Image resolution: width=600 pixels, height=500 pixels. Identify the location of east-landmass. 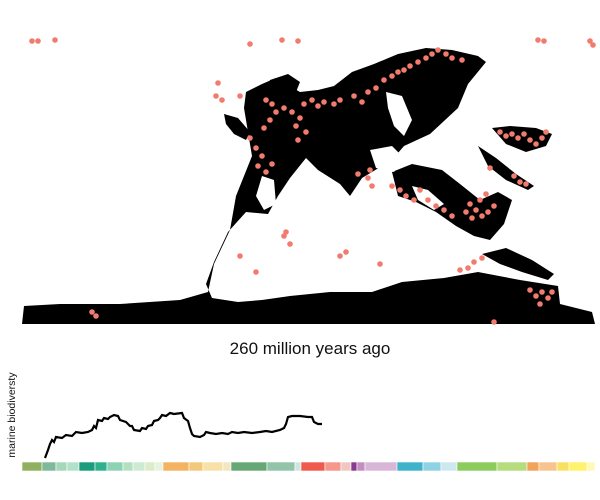
(452, 202).